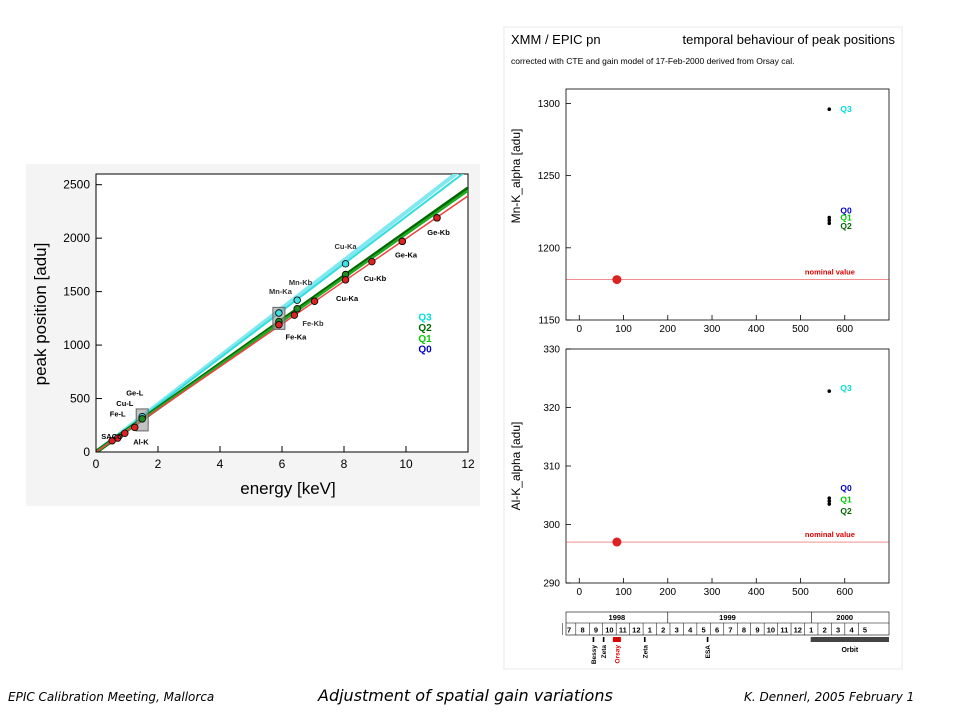 The image size is (960, 720). What do you see at coordinates (549, 176) in the screenshot?
I see `y-tick-label: 1250` at bounding box center [549, 176].